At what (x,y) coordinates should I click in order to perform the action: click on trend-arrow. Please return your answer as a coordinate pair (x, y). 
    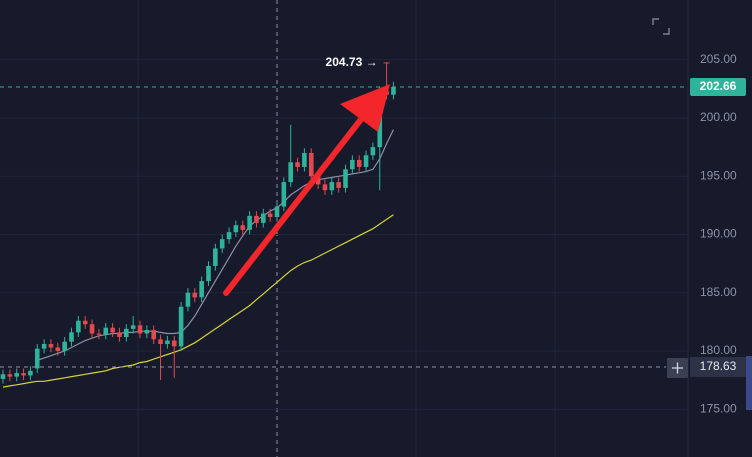
    Looking at the image, I should click on (306, 190).